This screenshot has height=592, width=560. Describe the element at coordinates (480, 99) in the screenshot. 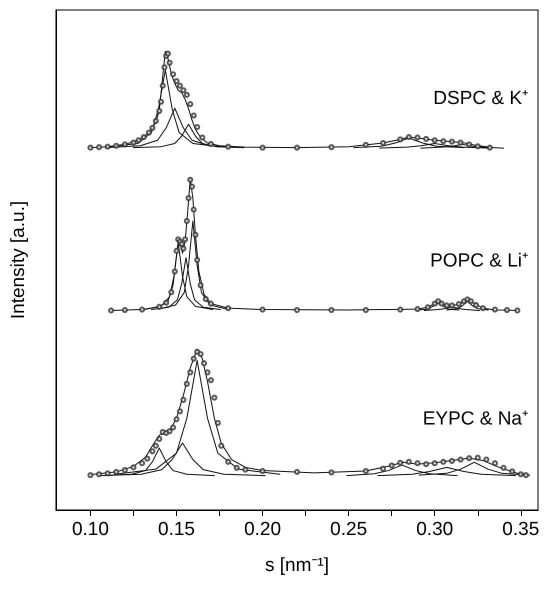

I see `series-label: DSPC & K⁺` at that location.